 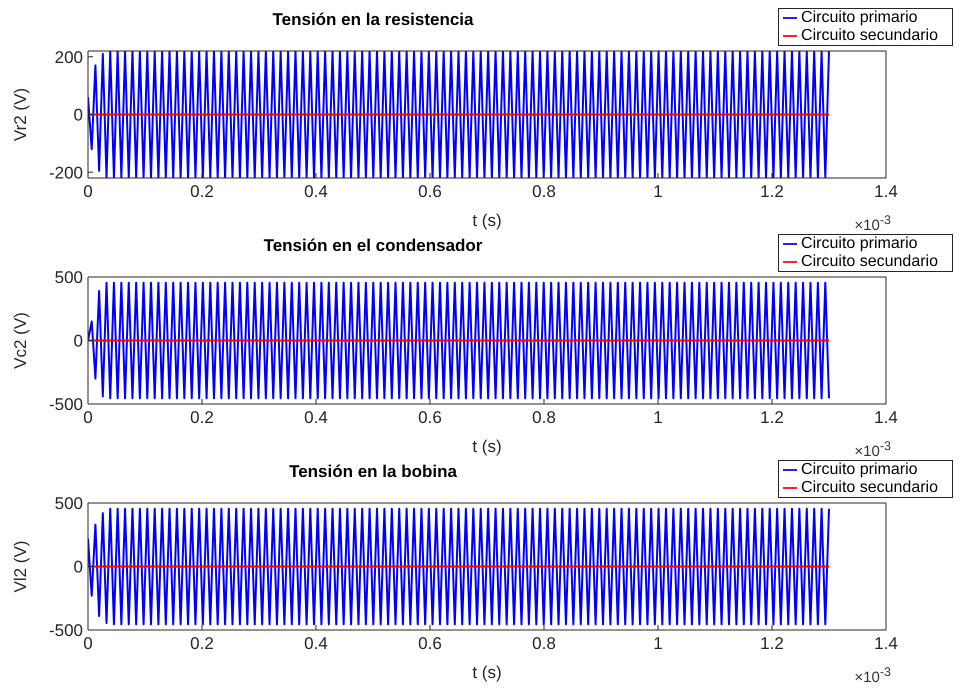 What do you see at coordinates (373, 246) in the screenshot?
I see `chart-title: Tensión en el condensador` at bounding box center [373, 246].